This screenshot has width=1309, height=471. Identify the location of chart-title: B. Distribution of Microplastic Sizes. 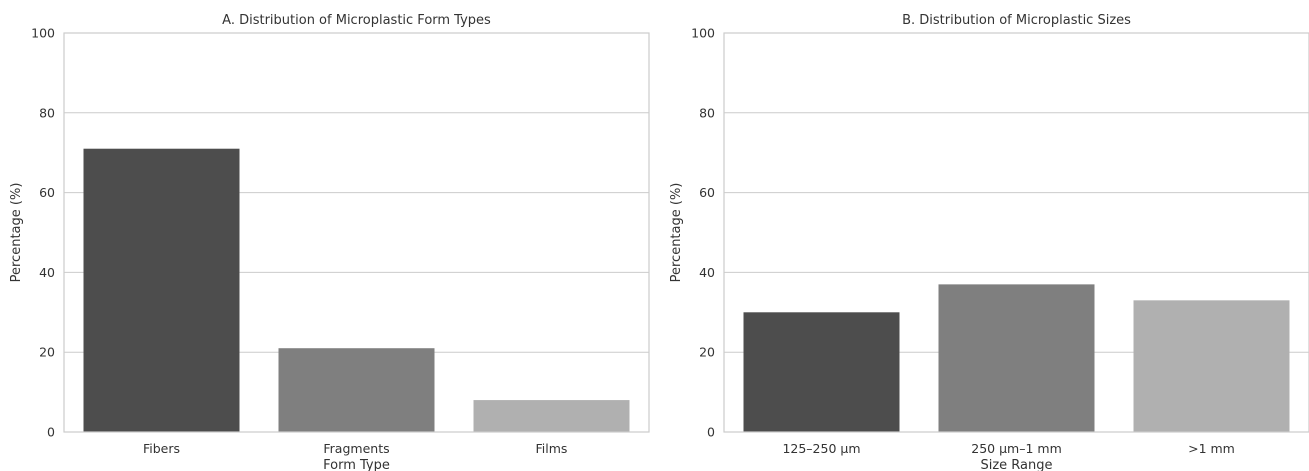
(1016, 20).